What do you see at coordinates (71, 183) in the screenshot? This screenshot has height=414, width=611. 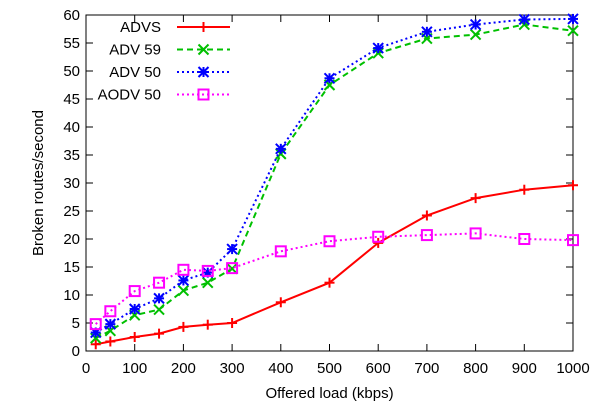 I see `y-tick-label: 30` at bounding box center [71, 183].